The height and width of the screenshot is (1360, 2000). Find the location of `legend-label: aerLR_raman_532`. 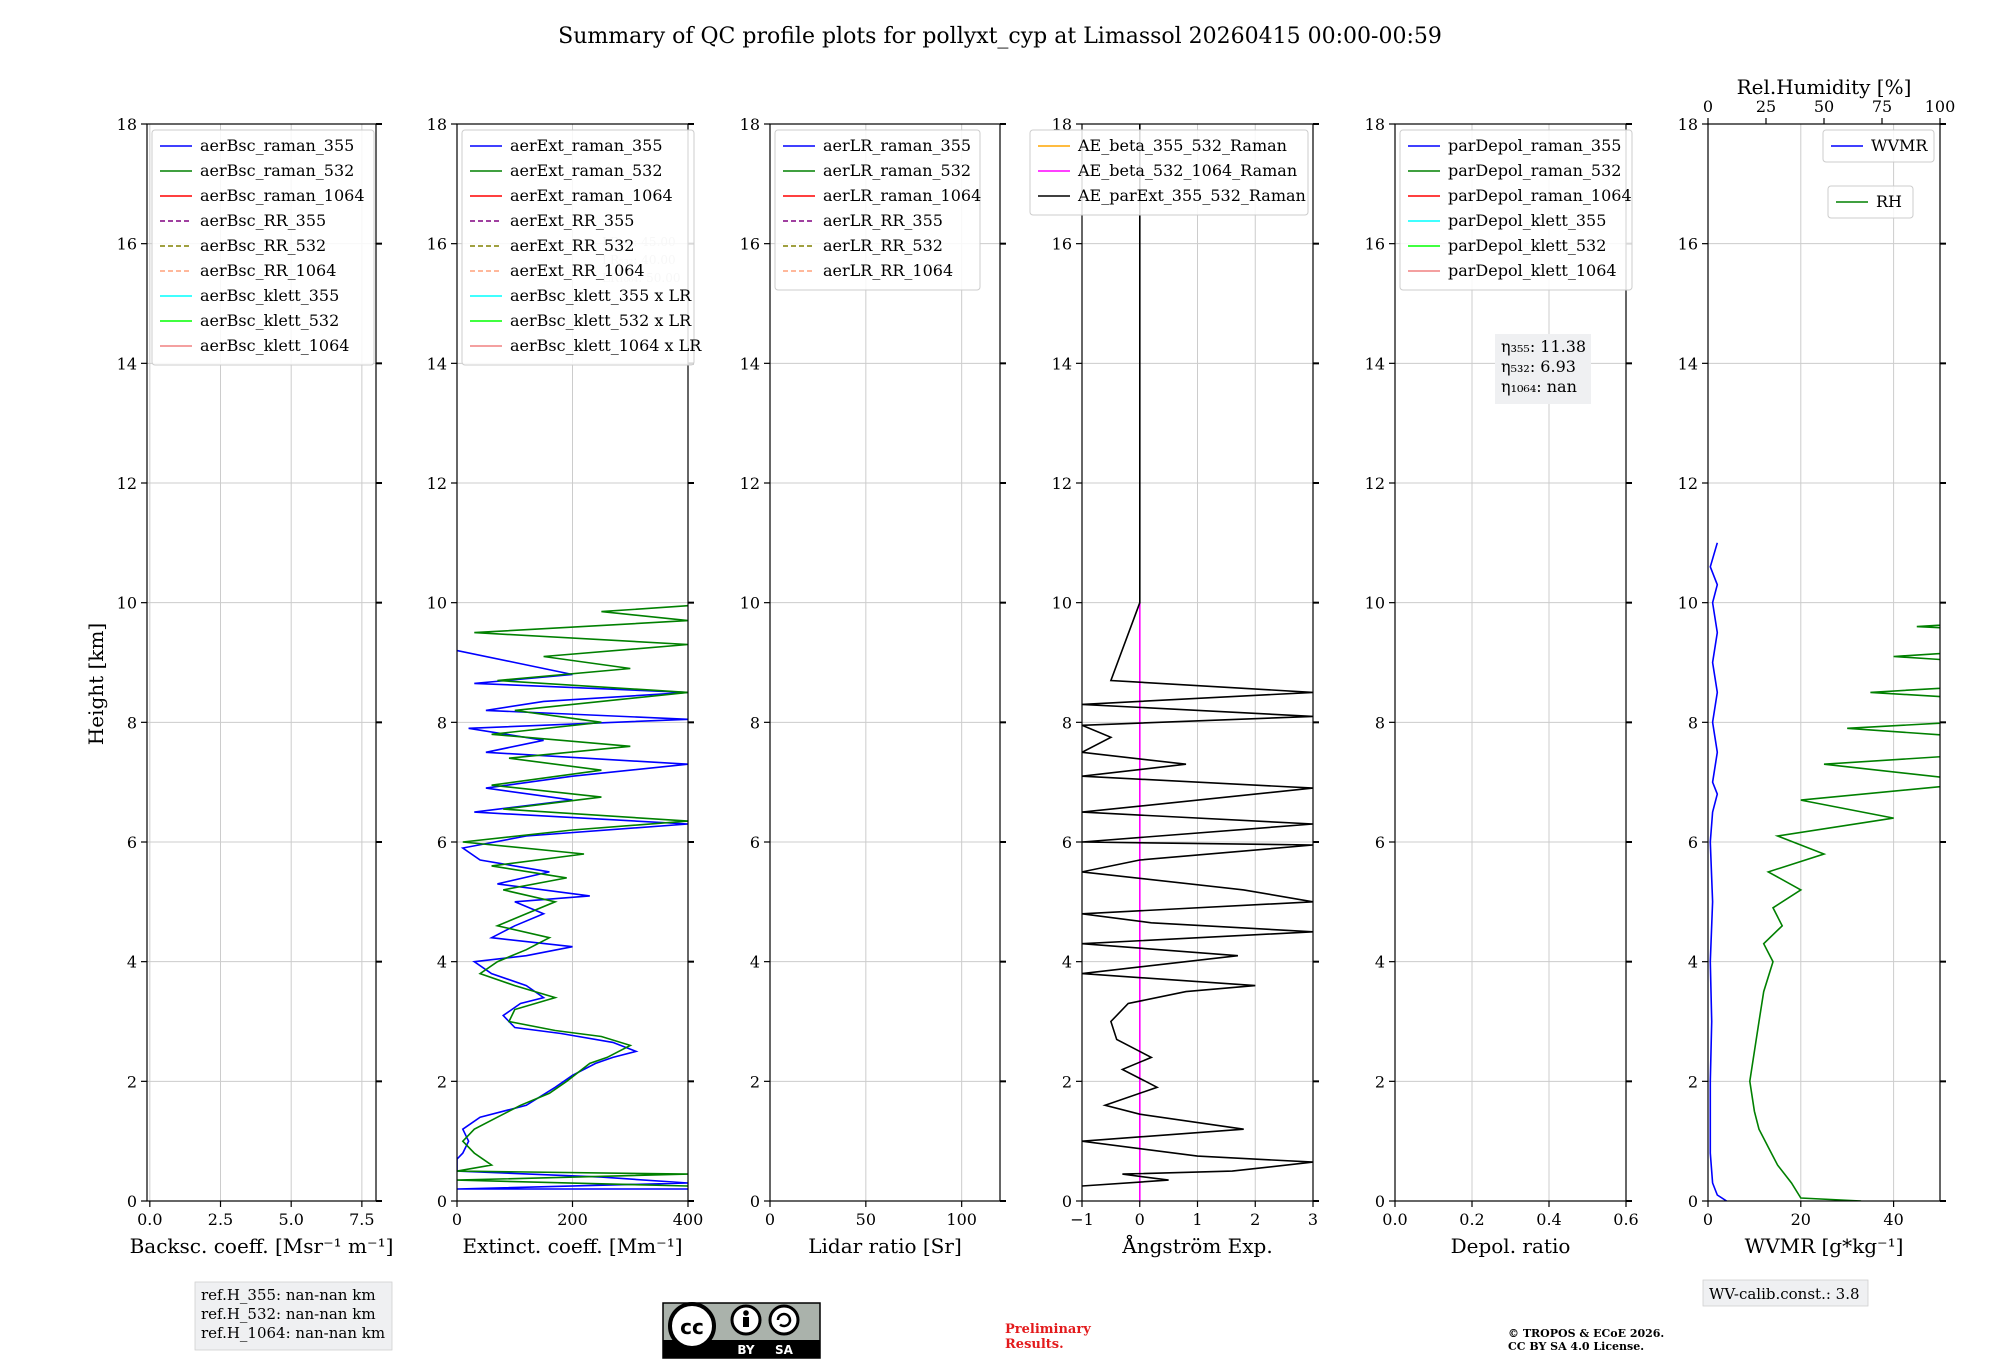

legend-label: aerLR_raman_532 is located at coordinates (897, 170).